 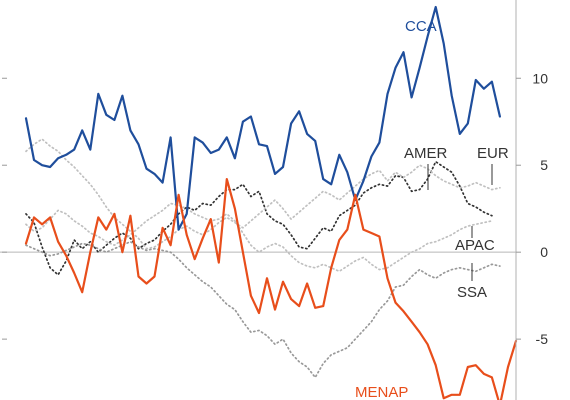 I want to click on y-tick-label: -5, so click(x=542, y=339).